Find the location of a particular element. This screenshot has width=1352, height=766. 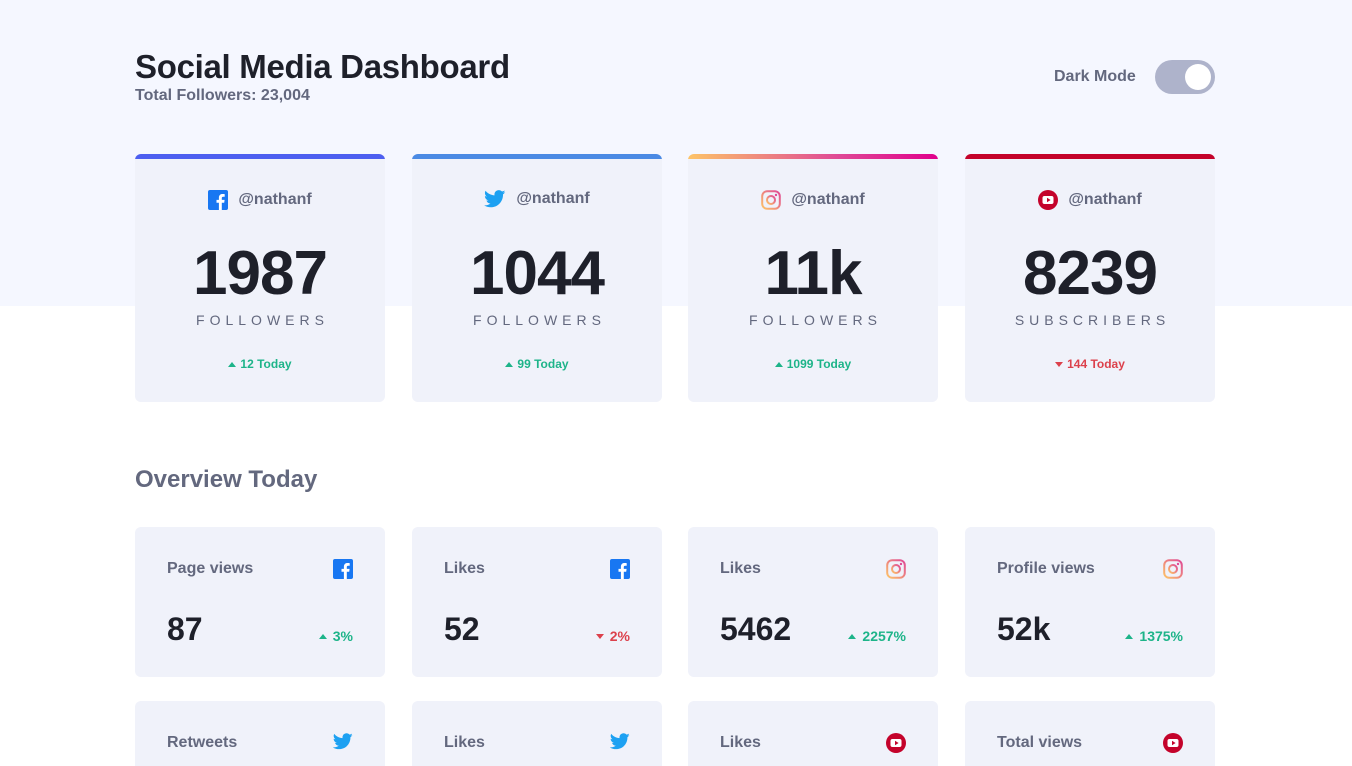

youtube-subscribers-card: @nathanf 8239 SUBSCRIBERS 144 Today is located at coordinates (1090, 278).